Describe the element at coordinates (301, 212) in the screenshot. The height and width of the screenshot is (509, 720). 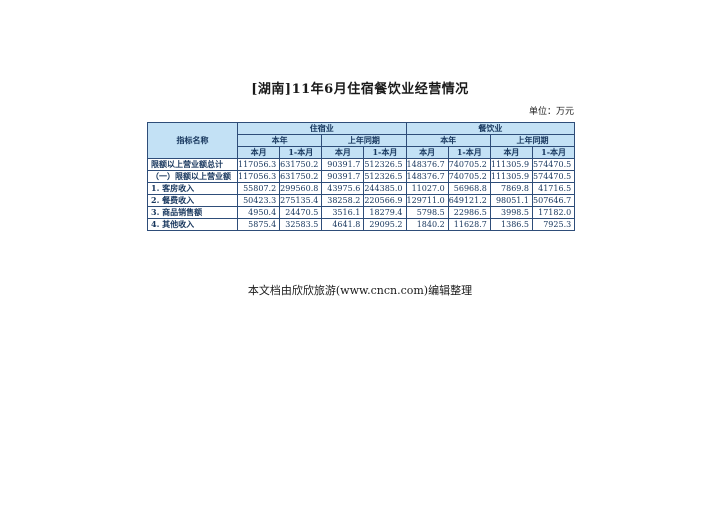
I see `cell-value: 24470.5` at that location.